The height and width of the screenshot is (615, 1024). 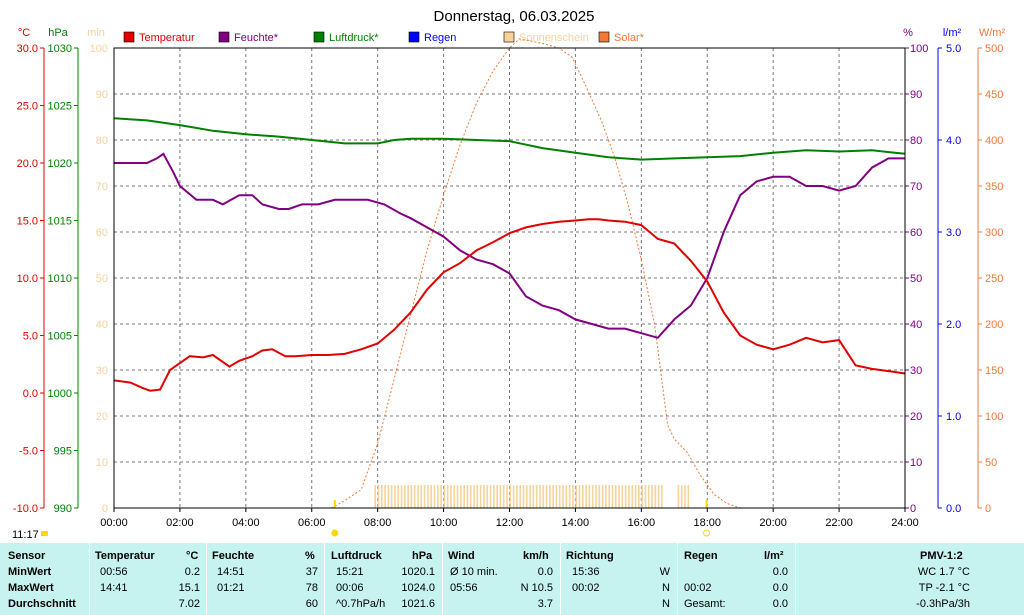 What do you see at coordinates (60, 337) in the screenshot?
I see `pressure-tick-label: 1005` at bounding box center [60, 337].